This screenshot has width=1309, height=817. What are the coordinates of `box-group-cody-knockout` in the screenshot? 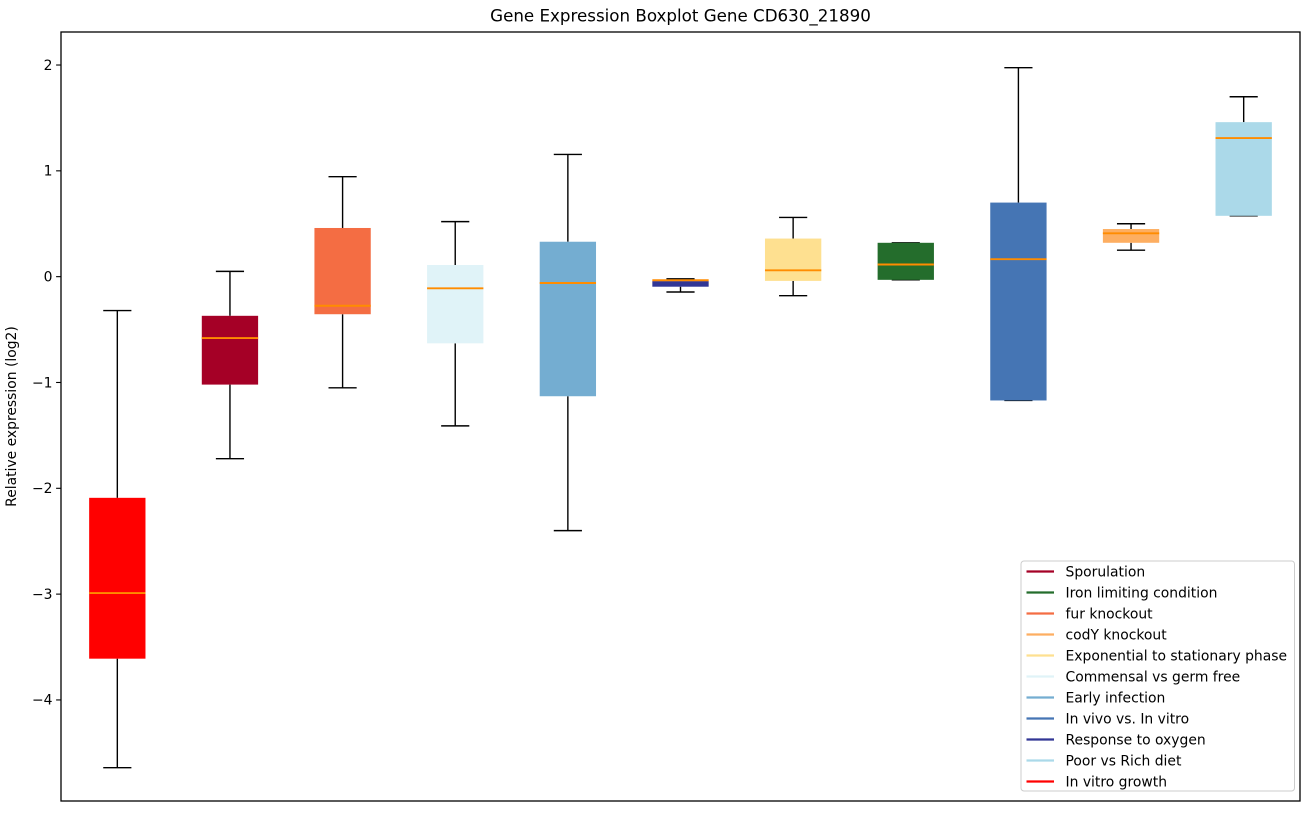 It's located at (1131, 237).